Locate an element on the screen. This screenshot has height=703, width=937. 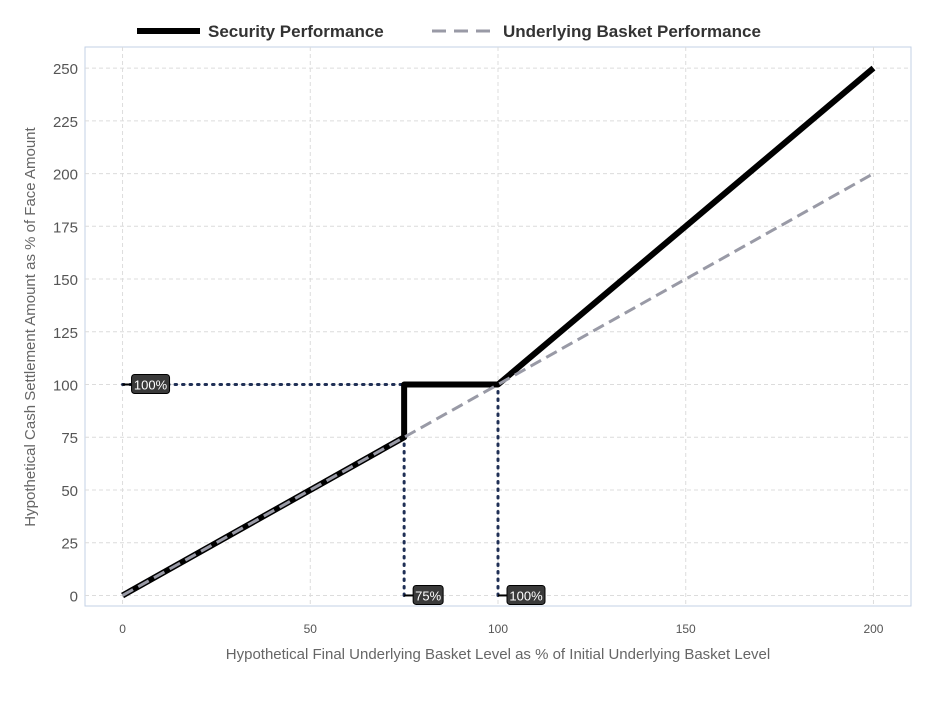
y-tick-label: 225 is located at coordinates (65, 122).